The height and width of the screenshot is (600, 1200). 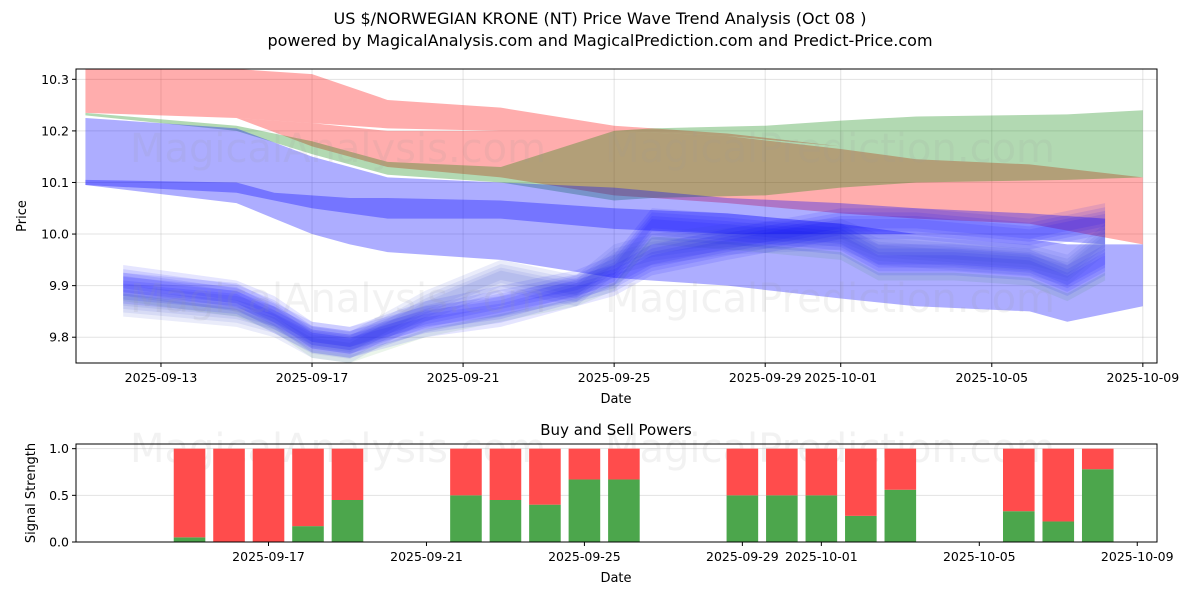 I want to click on main-y-tick-label: 10.0, so click(x=55, y=234).